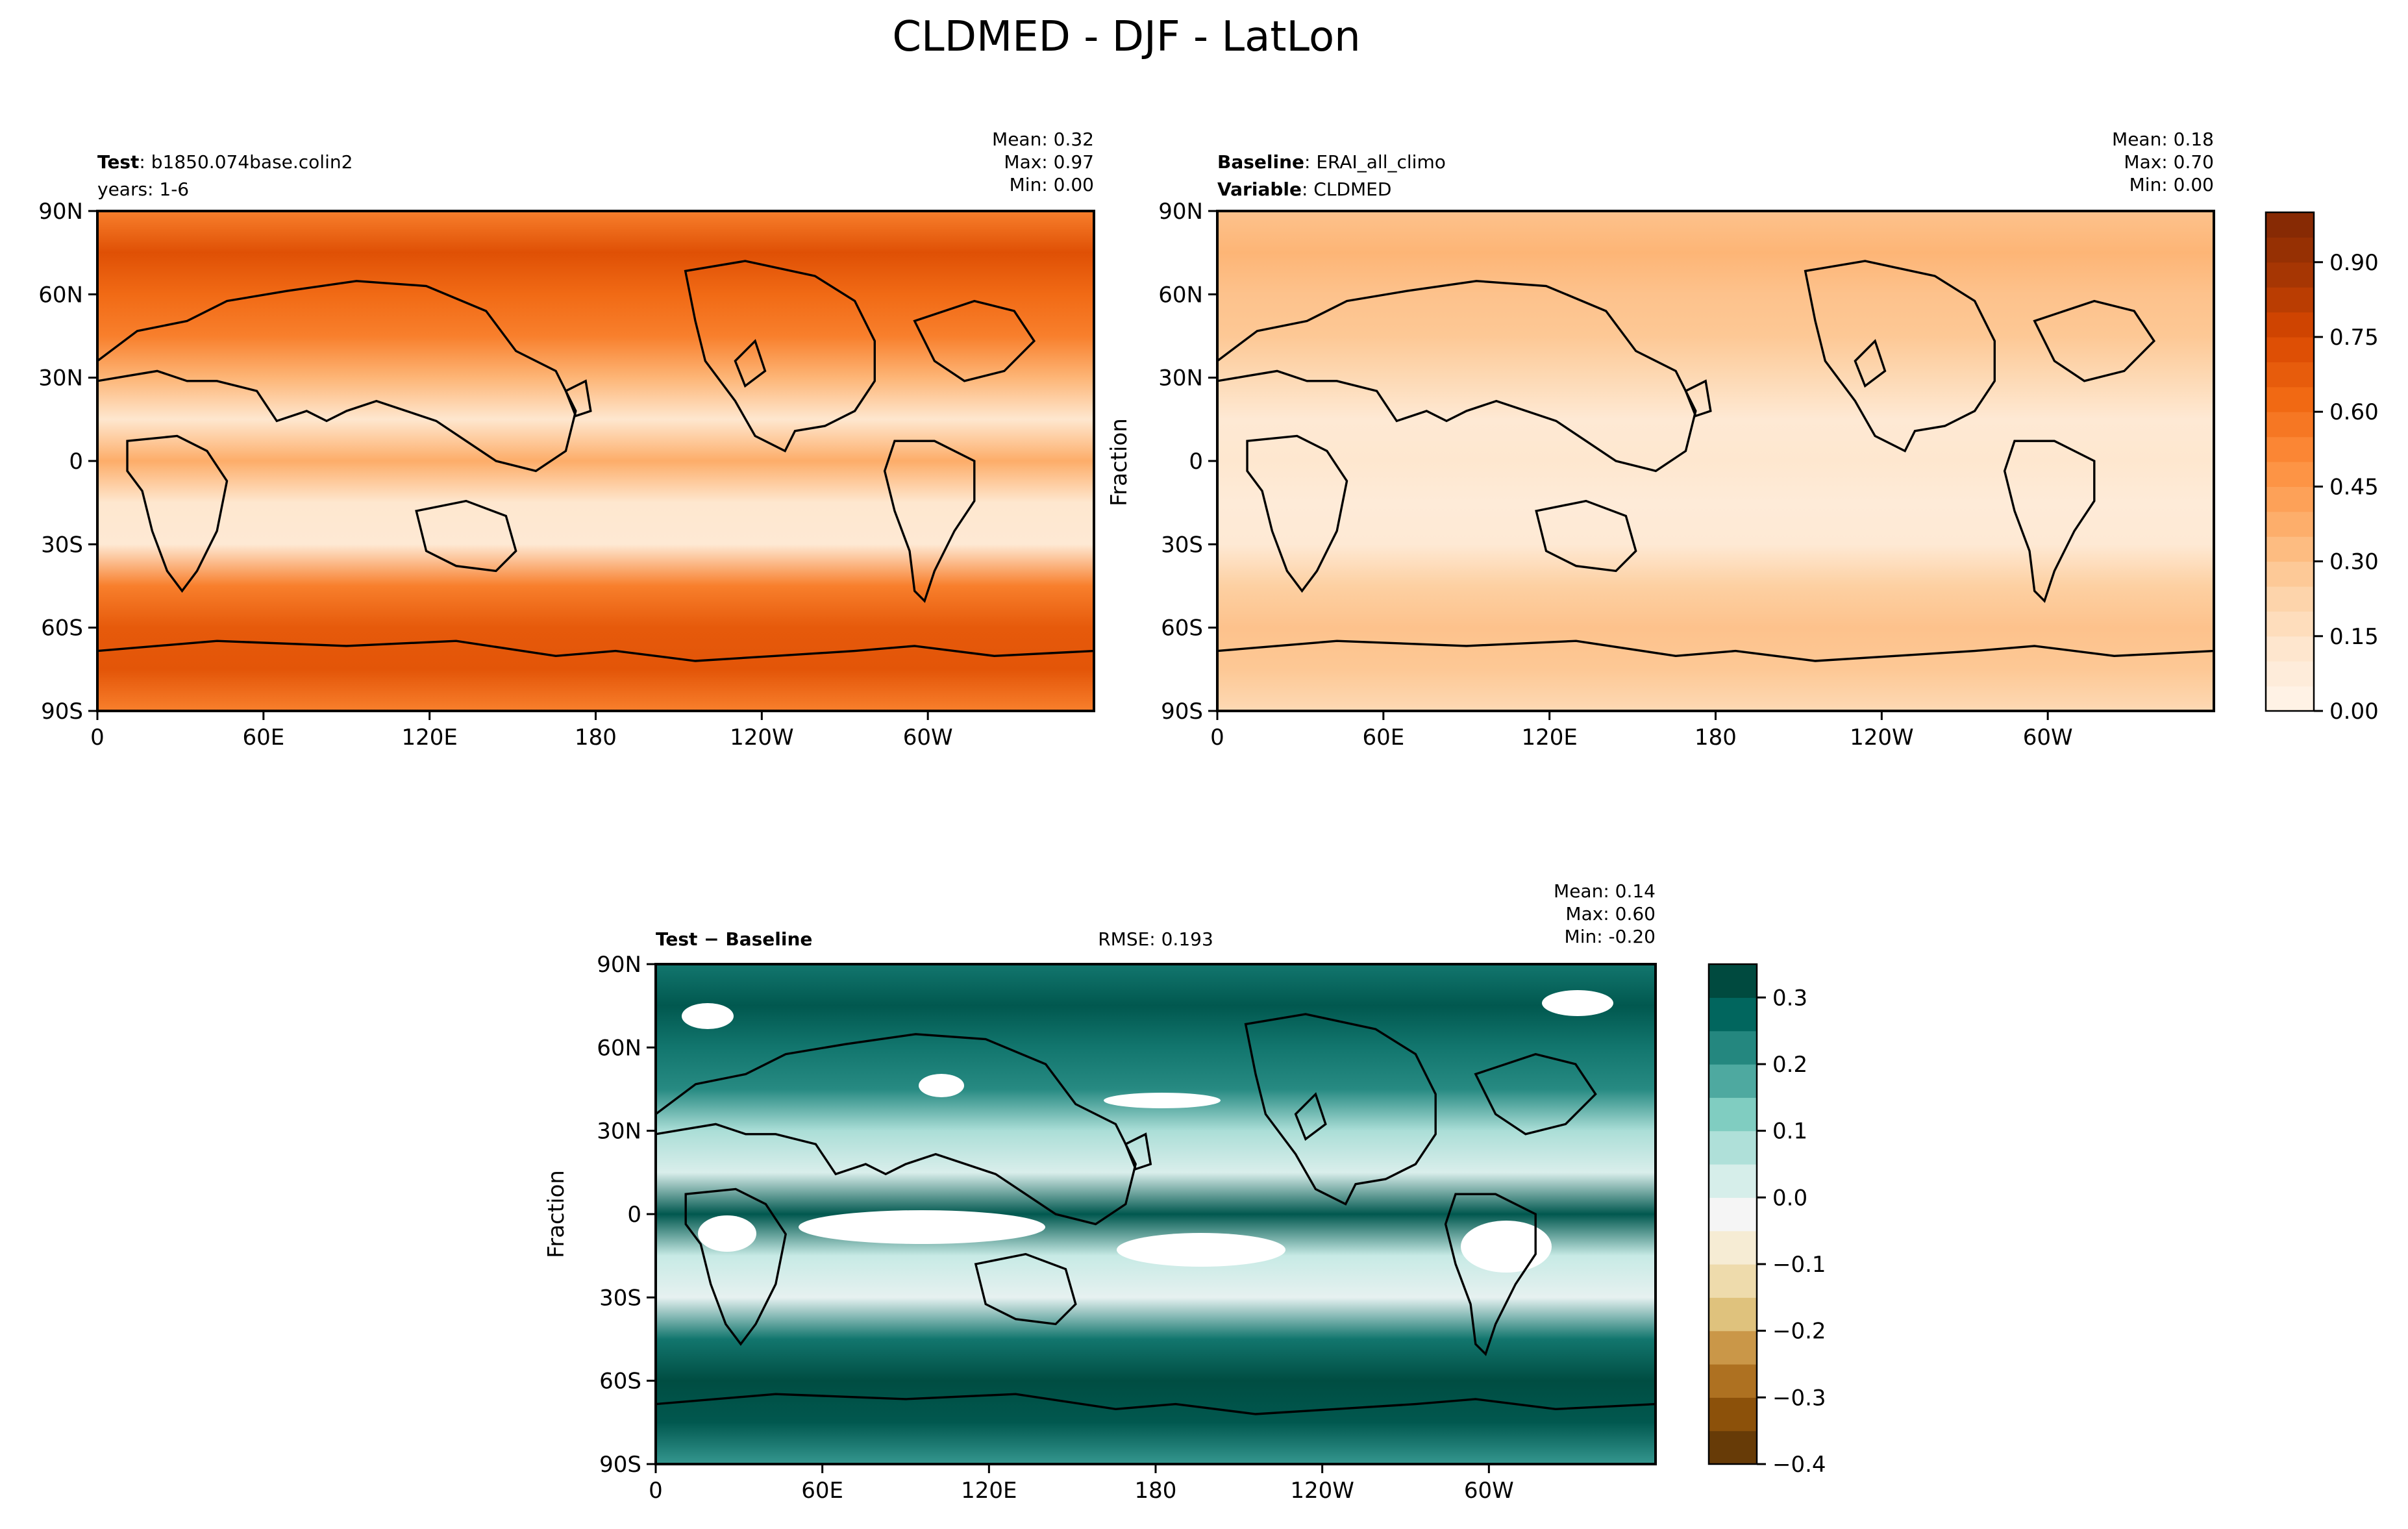 This screenshot has height=1529, width=2408. I want to click on baseline-max: Max: 0.70, so click(2169, 162).